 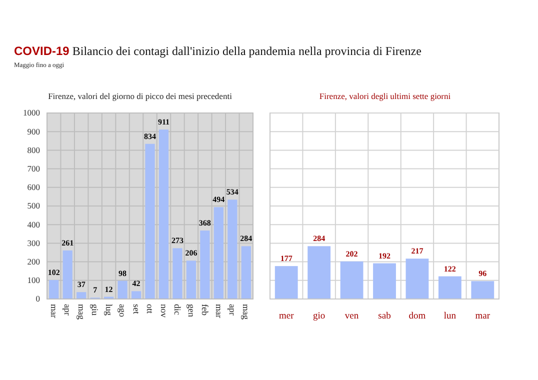 What do you see at coordinates (450, 269) in the screenshot?
I see `data-label: 122` at bounding box center [450, 269].